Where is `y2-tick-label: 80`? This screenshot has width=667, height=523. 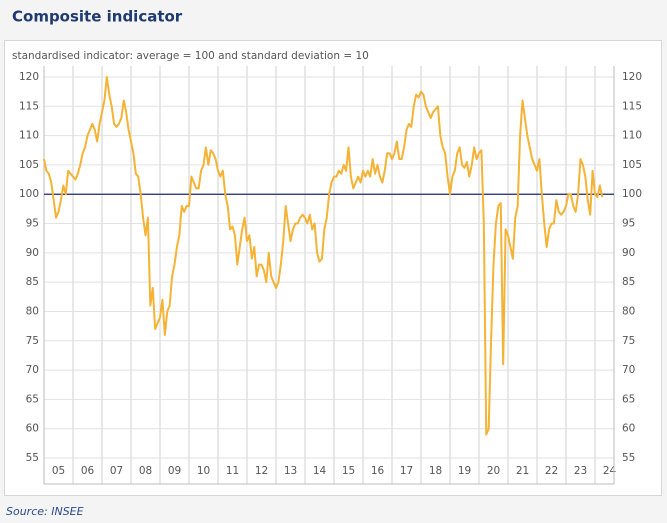 y2-tick-label: 80 is located at coordinates (628, 311).